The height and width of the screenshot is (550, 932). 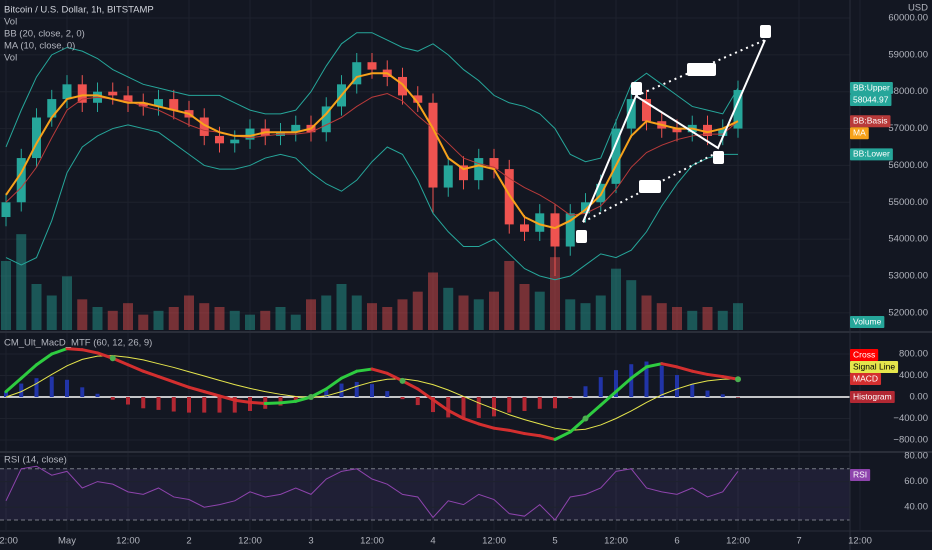 I want to click on tag-label: RSI, so click(x=860, y=474).